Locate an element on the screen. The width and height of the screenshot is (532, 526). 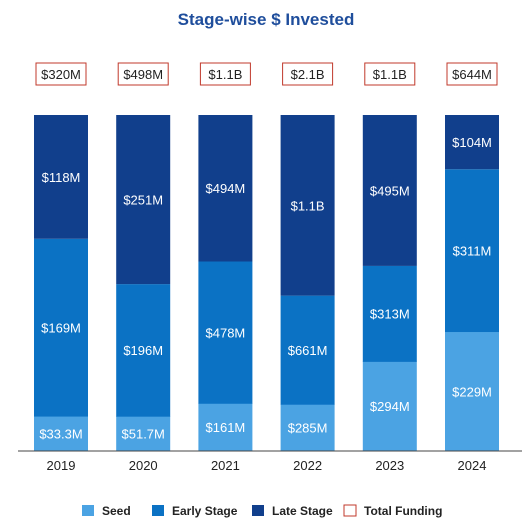
data-label-late-stage-2023: $495M is located at coordinates (390, 190).